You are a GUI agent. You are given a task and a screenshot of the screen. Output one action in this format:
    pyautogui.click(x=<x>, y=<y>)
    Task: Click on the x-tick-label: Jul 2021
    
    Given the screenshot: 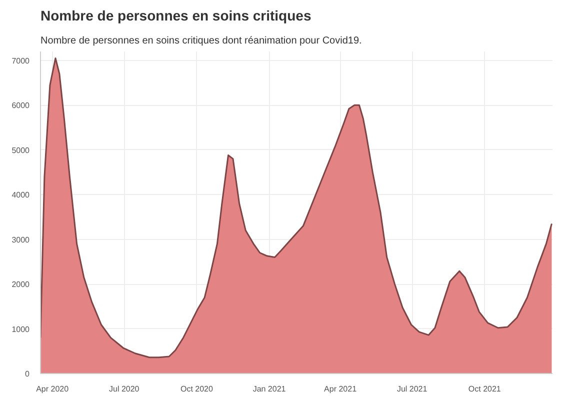 What is the action you would take?
    pyautogui.click(x=412, y=389)
    